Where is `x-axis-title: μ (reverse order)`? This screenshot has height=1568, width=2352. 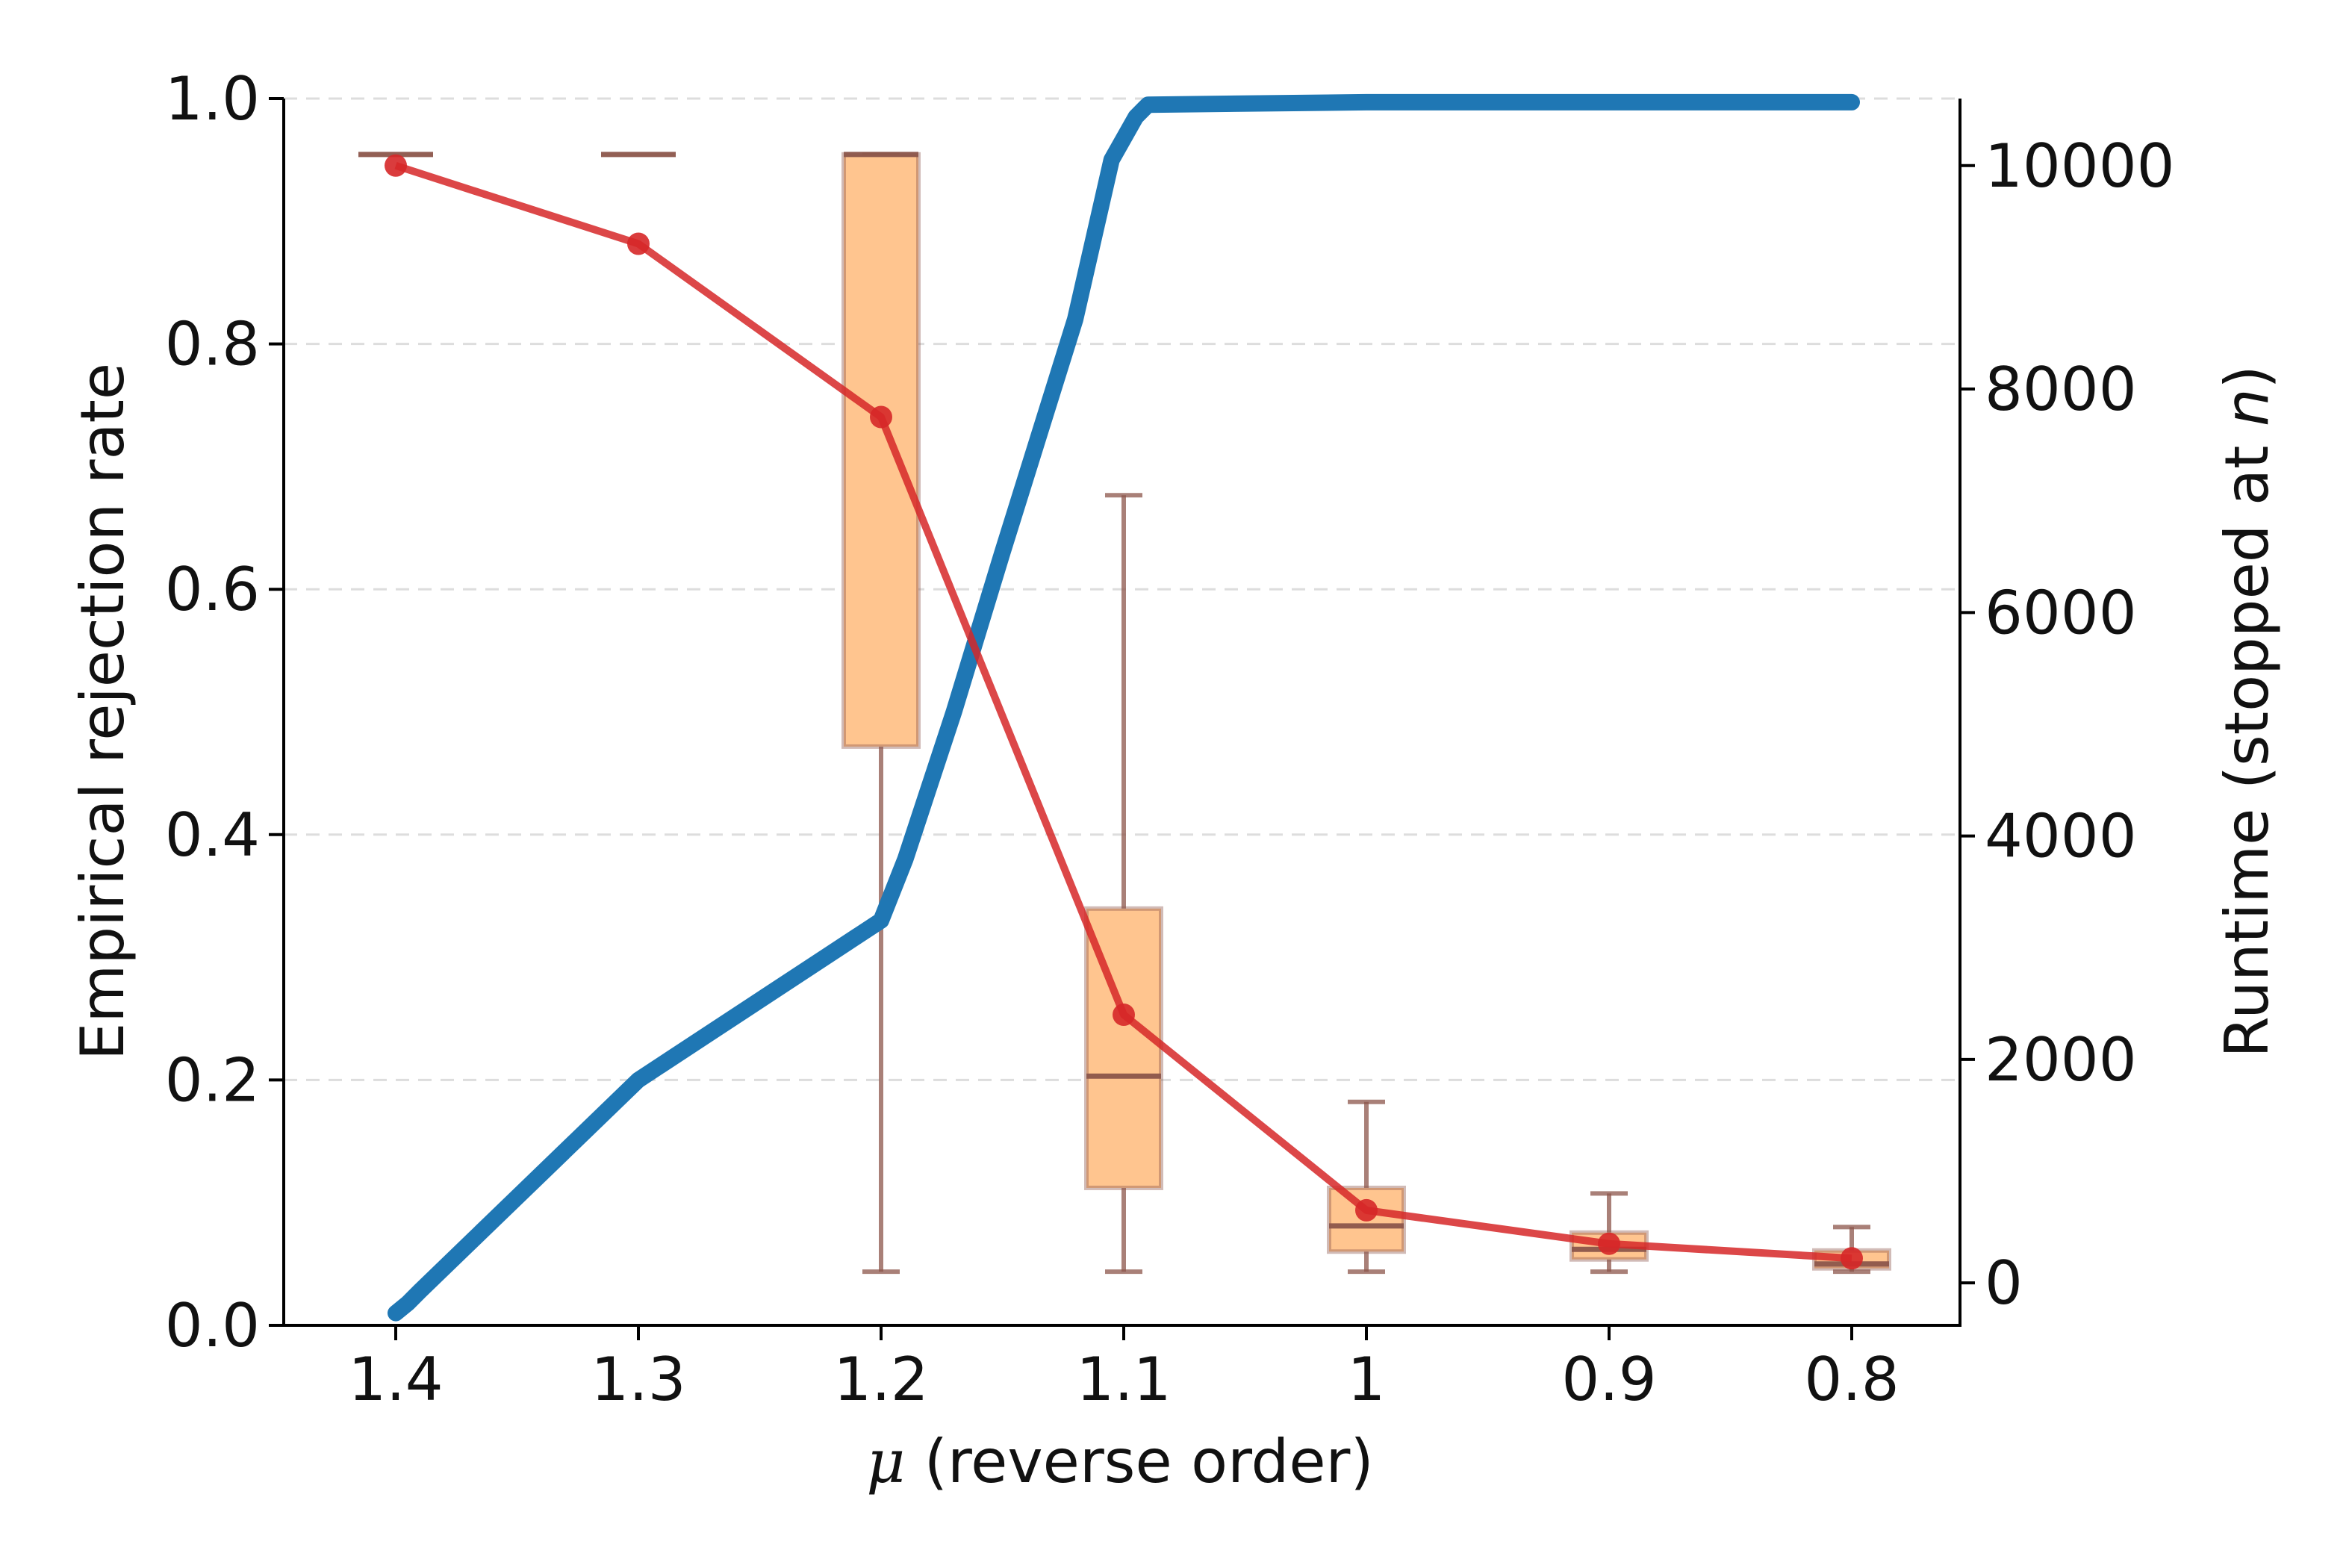 x-axis-title: μ (reverse order) is located at coordinates (1119, 1461).